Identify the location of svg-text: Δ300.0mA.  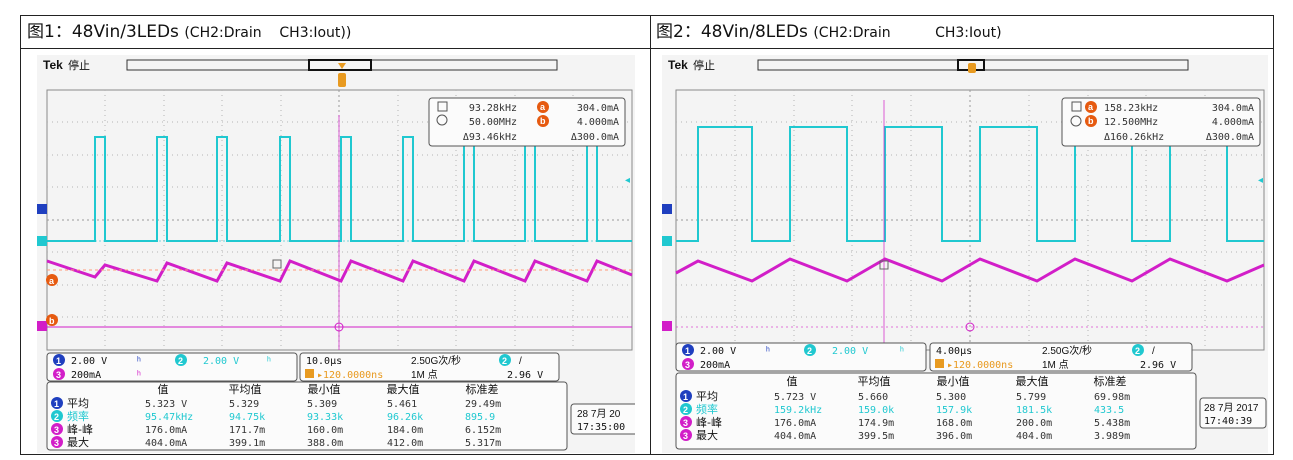
(595, 137).